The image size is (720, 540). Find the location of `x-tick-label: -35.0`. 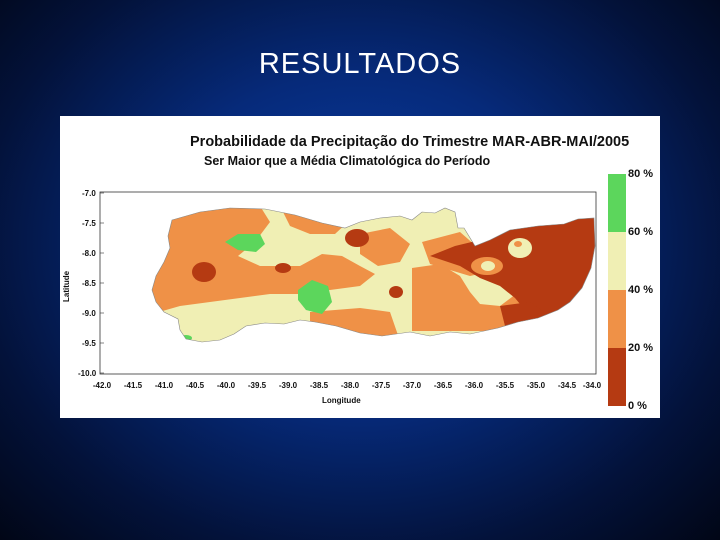

x-tick-label: -35.0 is located at coordinates (536, 385).